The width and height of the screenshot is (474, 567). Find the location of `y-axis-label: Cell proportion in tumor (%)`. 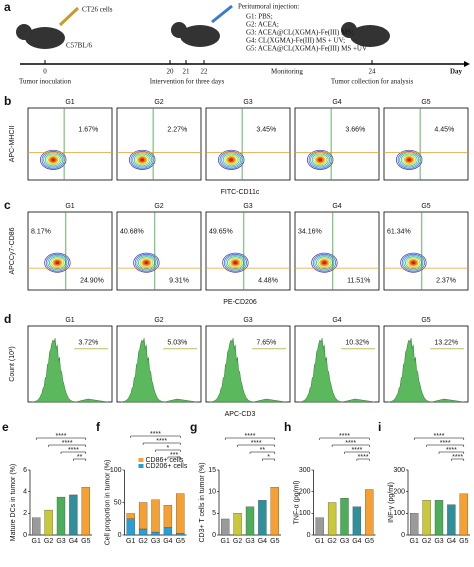

y-axis-label: Cell proportion in tumor (%) is located at coordinates (107, 503).